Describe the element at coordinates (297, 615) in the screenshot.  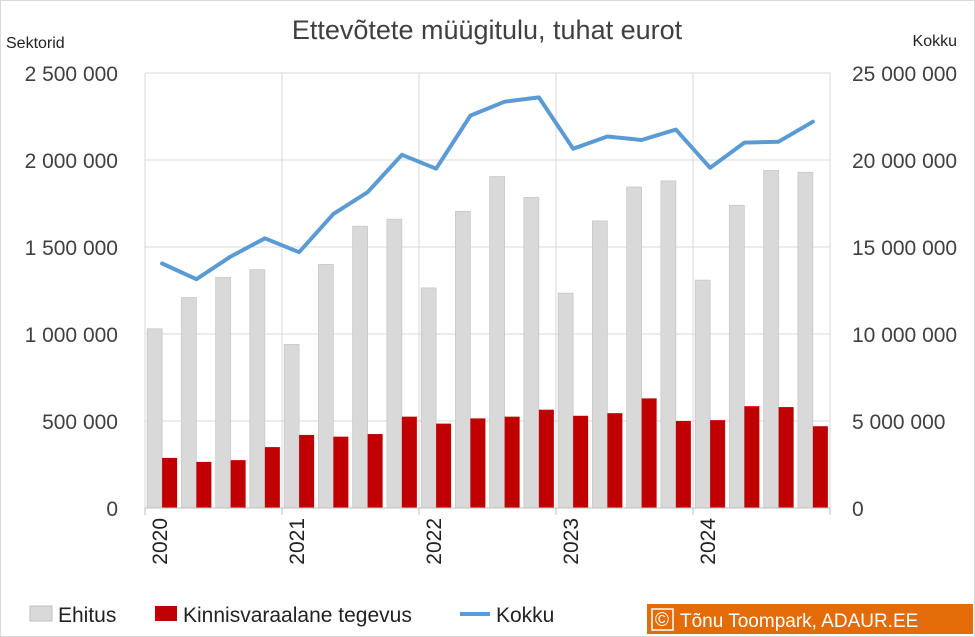
I see `legend-label-kinnisvaraalane-tegevus: Kinnisvaraalane tegevus` at that location.